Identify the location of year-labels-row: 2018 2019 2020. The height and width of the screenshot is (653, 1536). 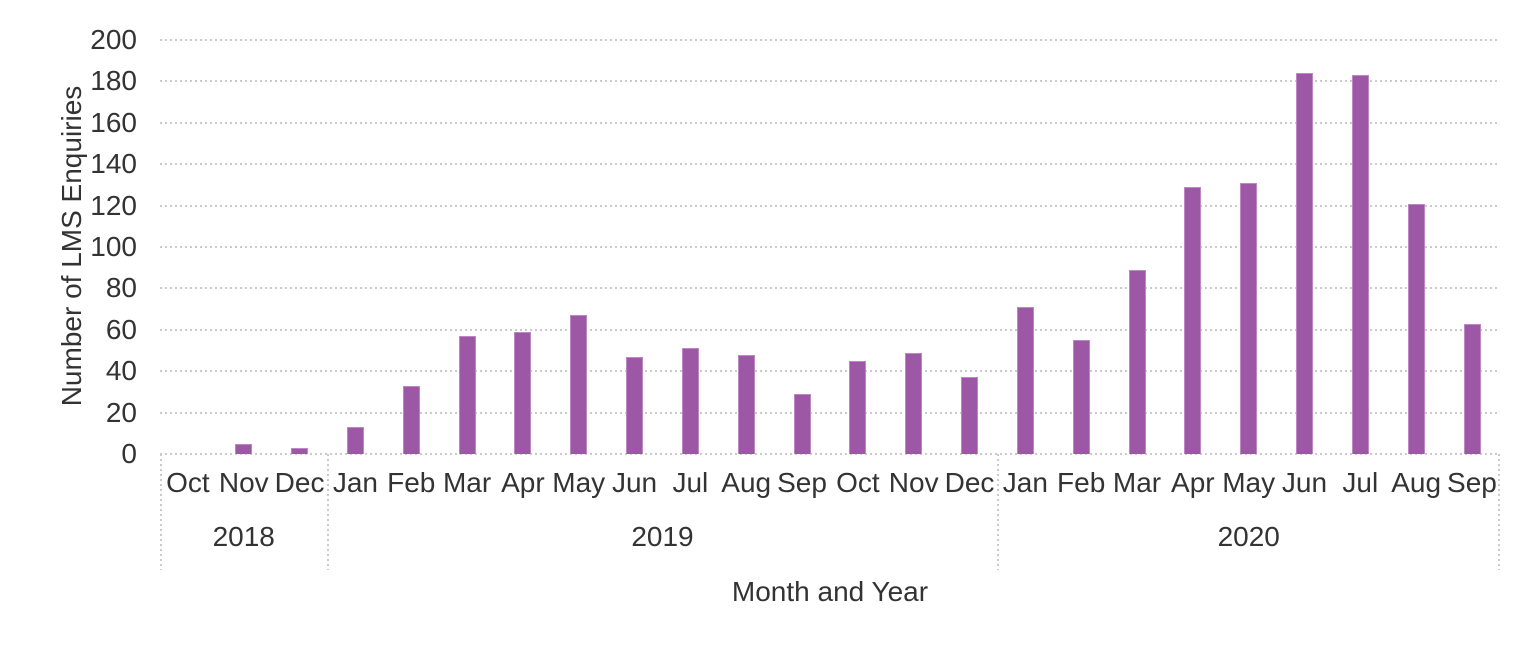
(830, 541).